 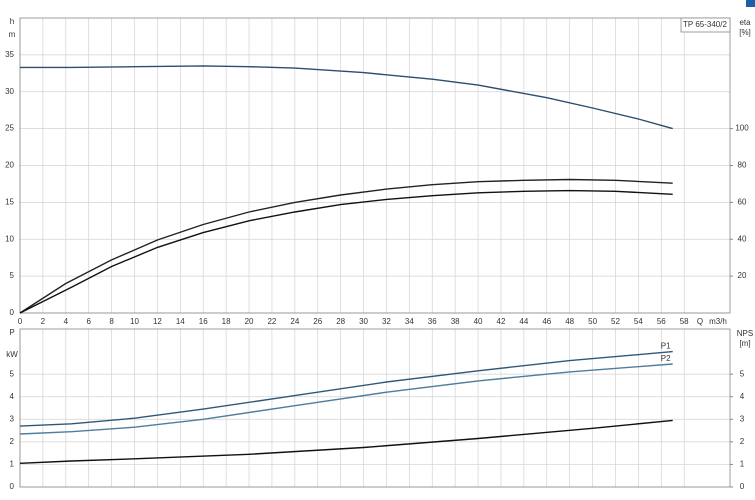 I want to click on y-tick-label: 25, so click(x=9, y=128).